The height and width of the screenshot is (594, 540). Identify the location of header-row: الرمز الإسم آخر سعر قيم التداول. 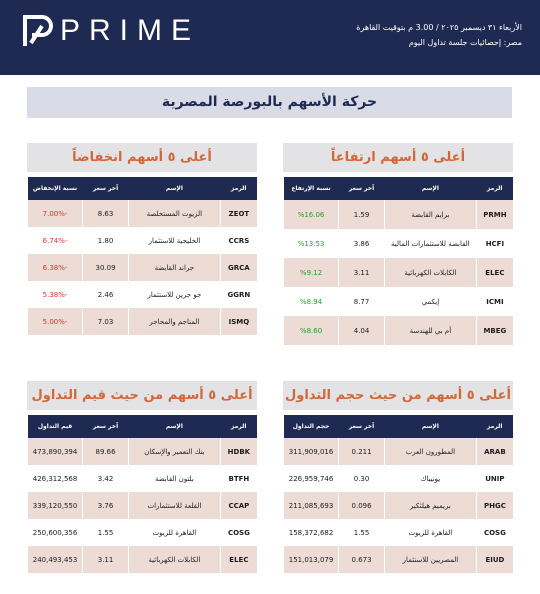
(142, 426).